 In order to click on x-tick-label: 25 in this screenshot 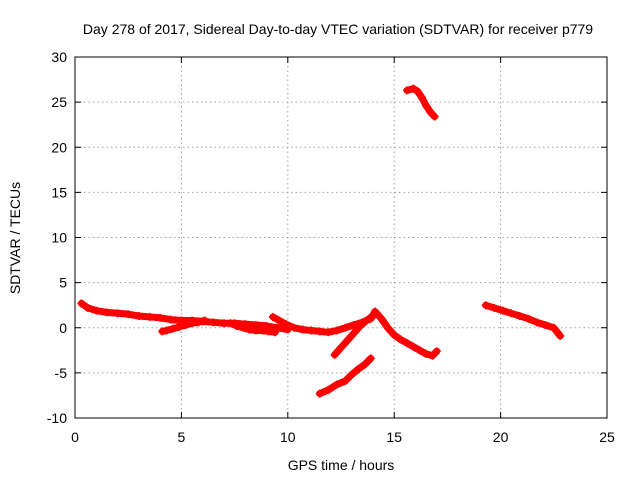, I will do `click(607, 437)`.